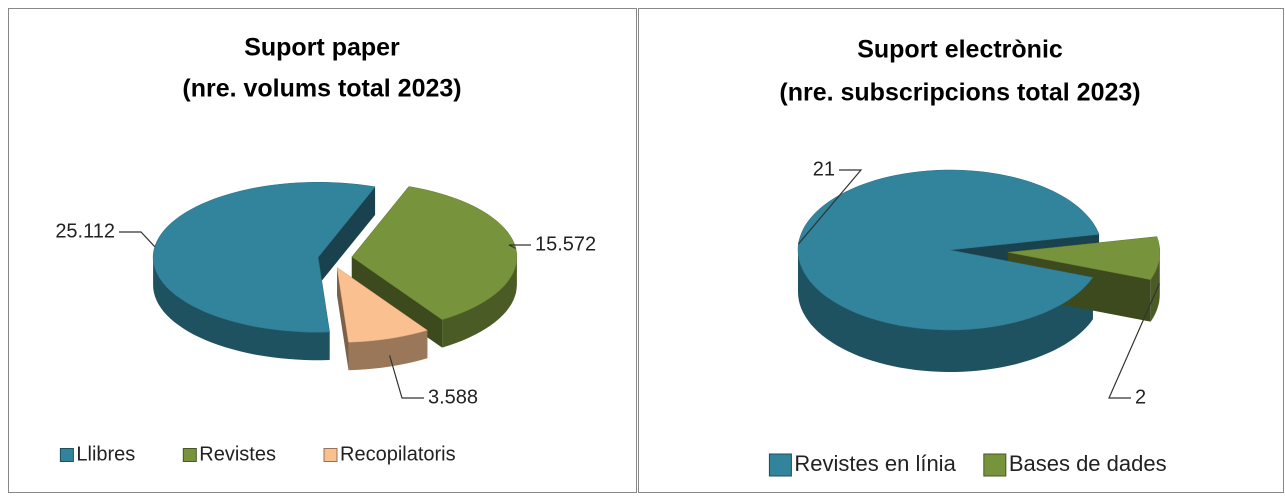 Image resolution: width=1285 pixels, height=500 pixels. I want to click on data-label: 2, so click(1140, 397).